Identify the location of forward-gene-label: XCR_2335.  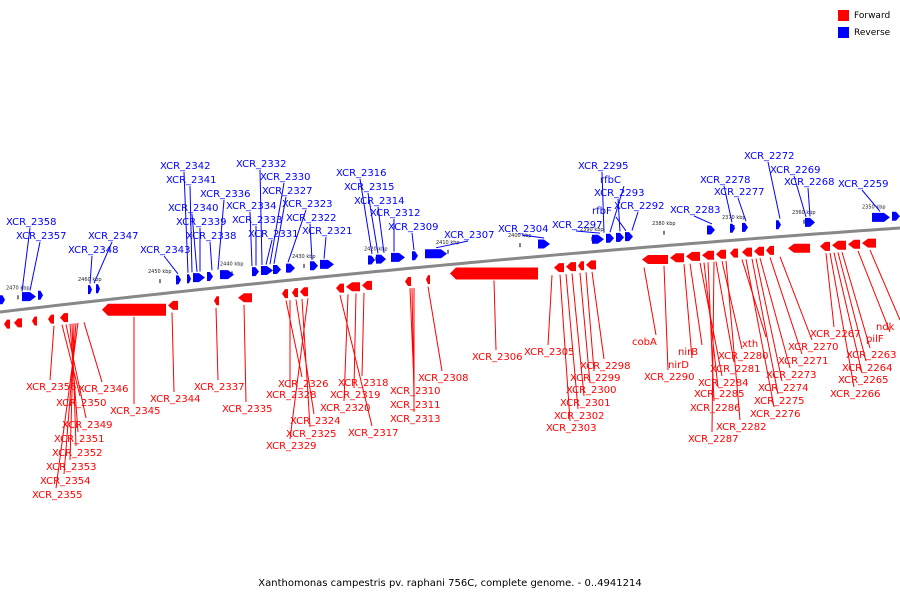
(247, 409).